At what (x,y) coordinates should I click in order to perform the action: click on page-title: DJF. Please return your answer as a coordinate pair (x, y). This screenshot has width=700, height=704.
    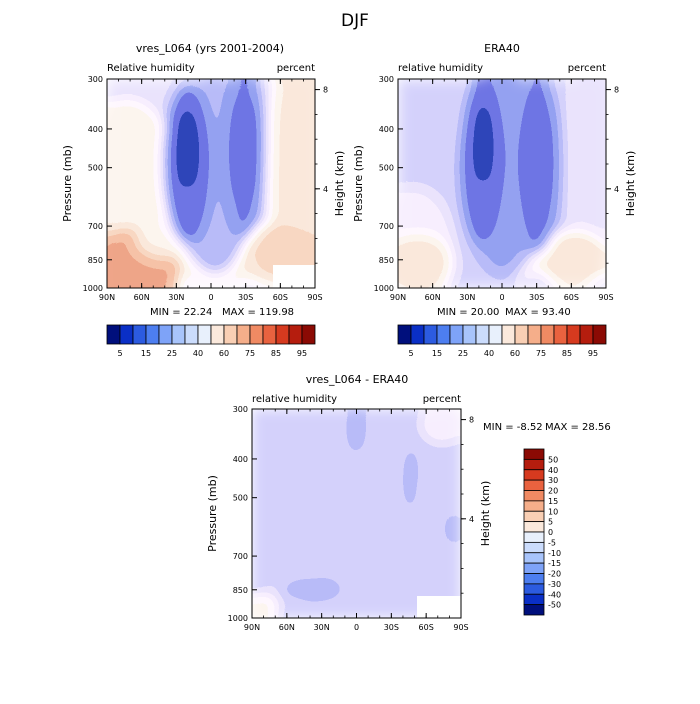
    Looking at the image, I should click on (355, 21).